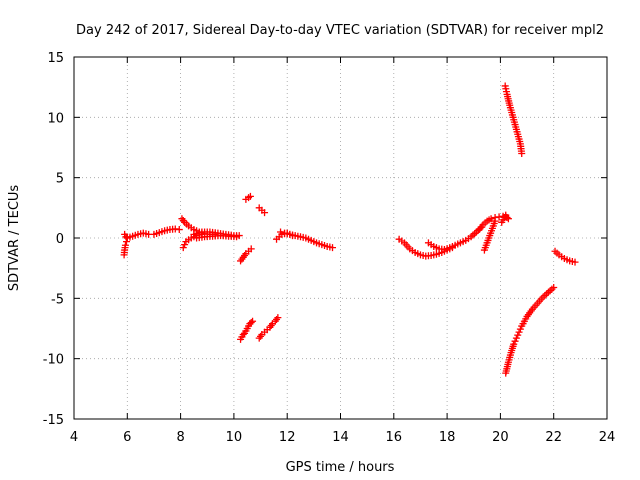 This screenshot has height=480, width=640. What do you see at coordinates (287, 437) in the screenshot?
I see `x-tick-label: 12` at bounding box center [287, 437].